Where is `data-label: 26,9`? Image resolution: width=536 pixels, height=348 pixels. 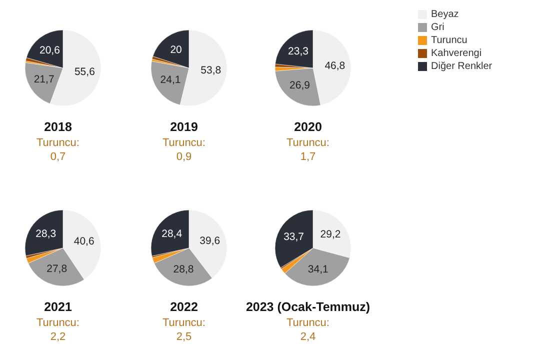
data-label: 26,9 is located at coordinates (300, 86).